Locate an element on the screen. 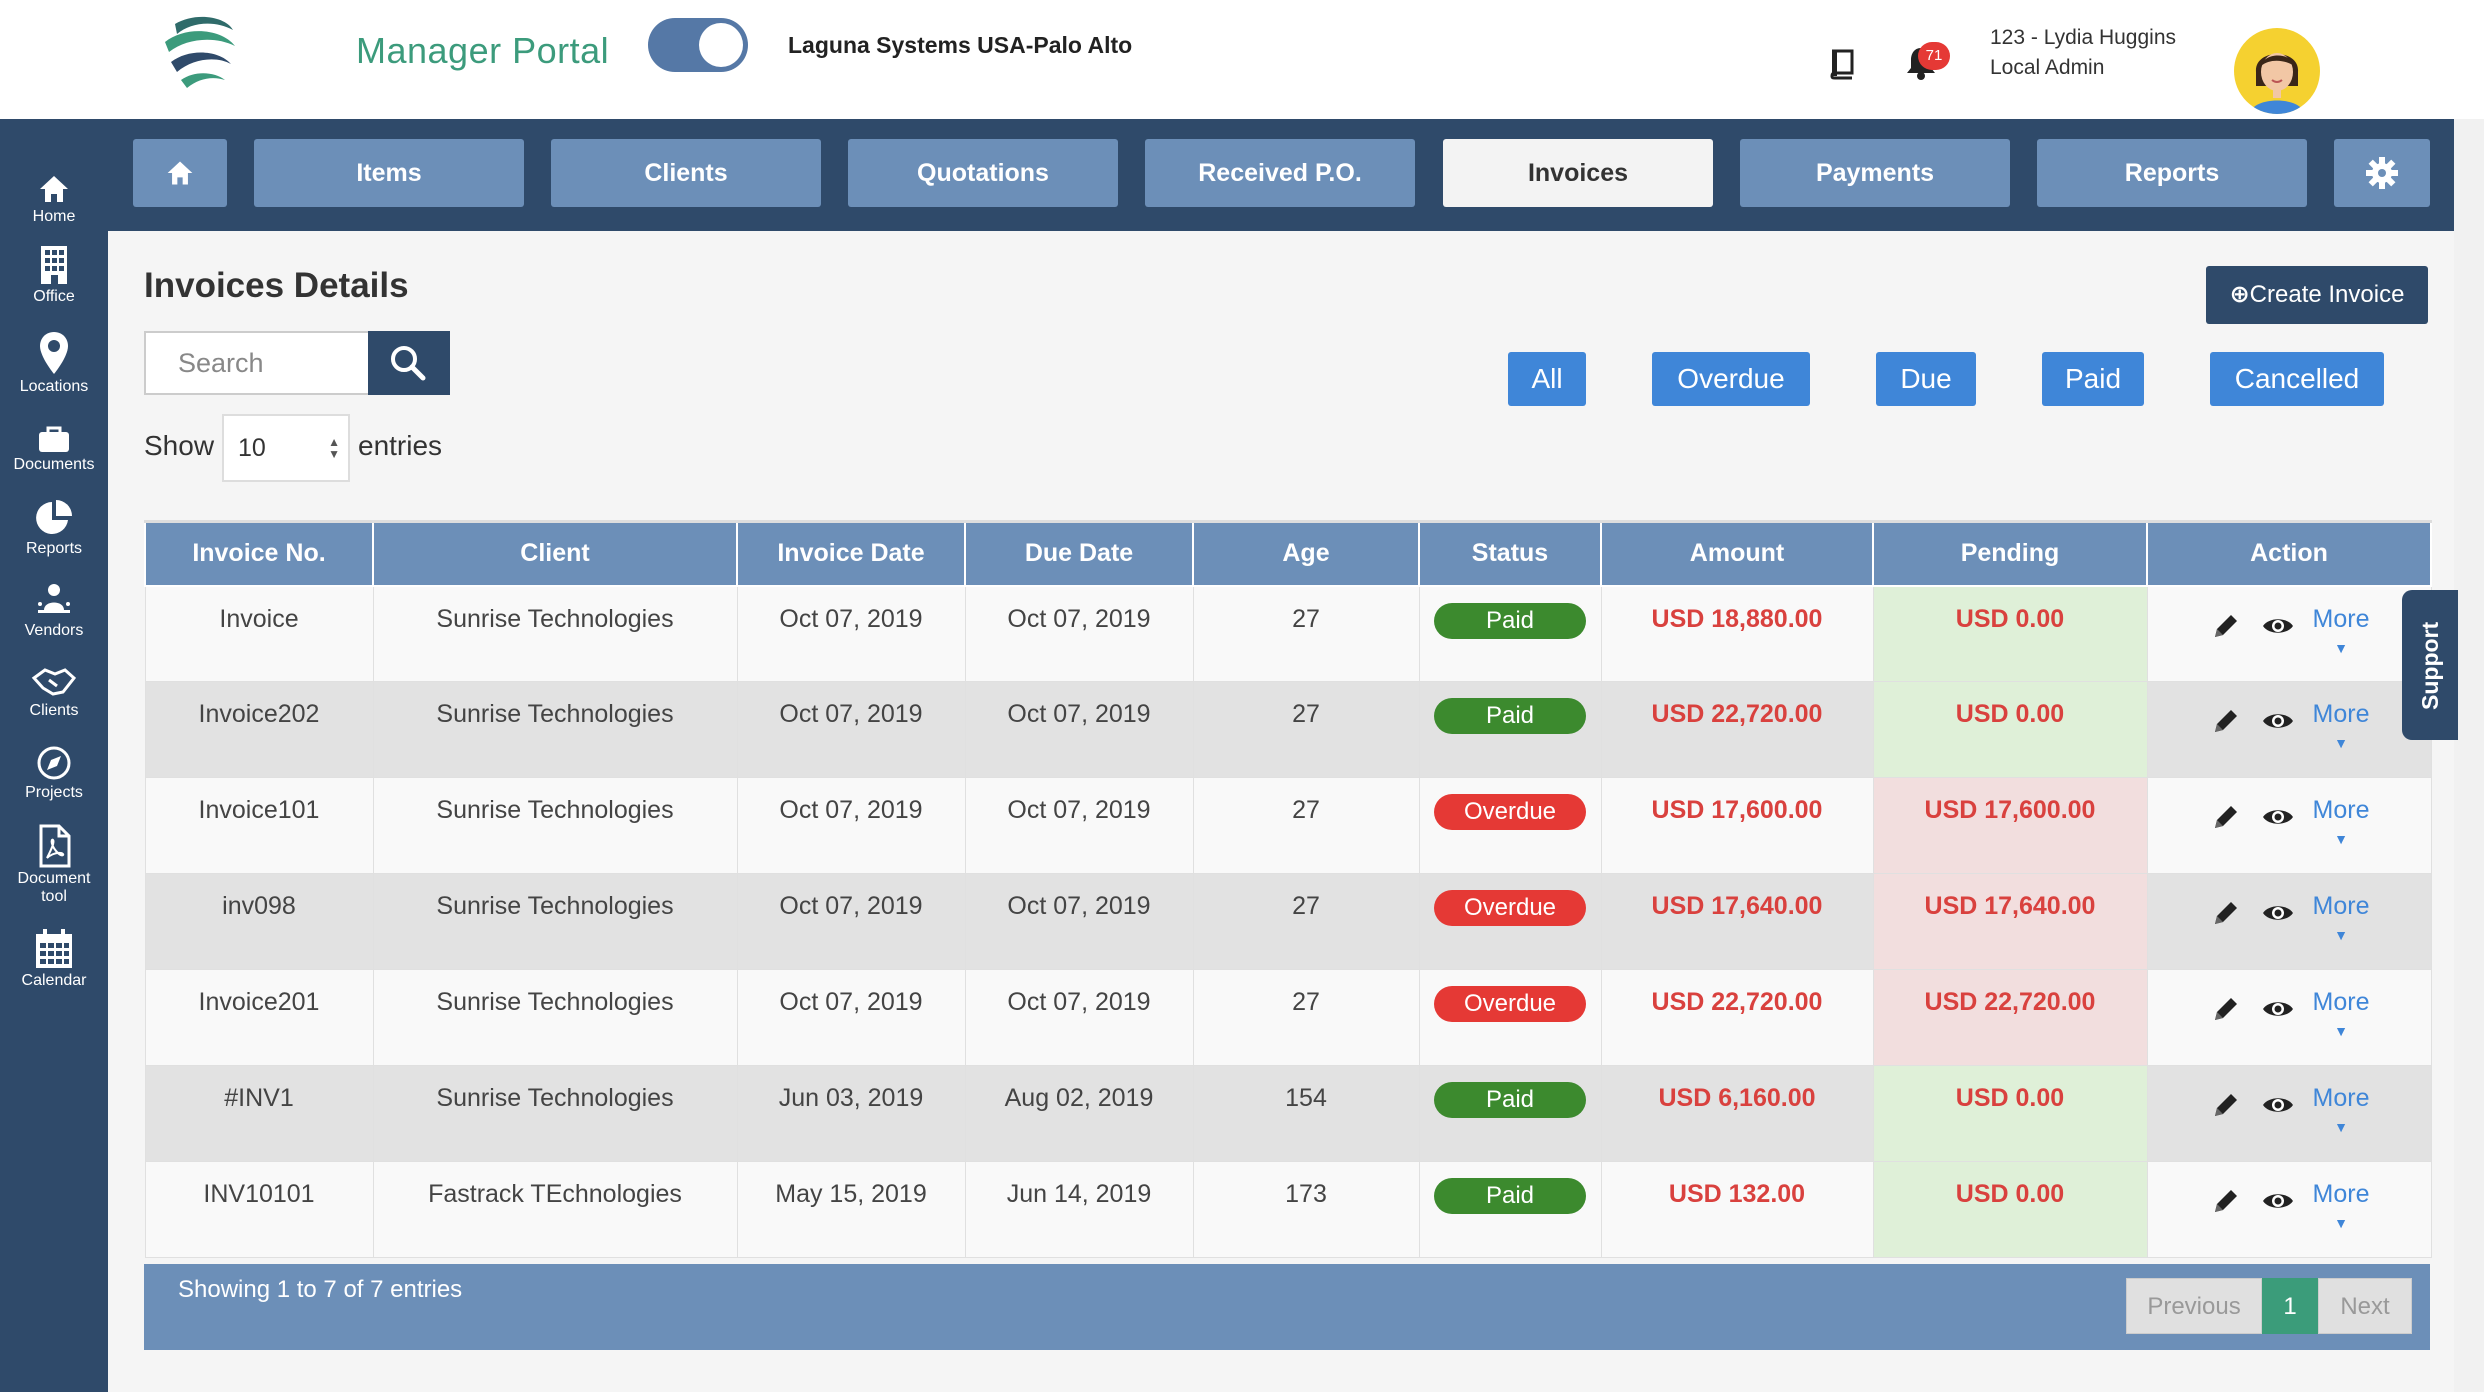 The height and width of the screenshot is (1392, 2484). home-icon is located at coordinates (54, 189).